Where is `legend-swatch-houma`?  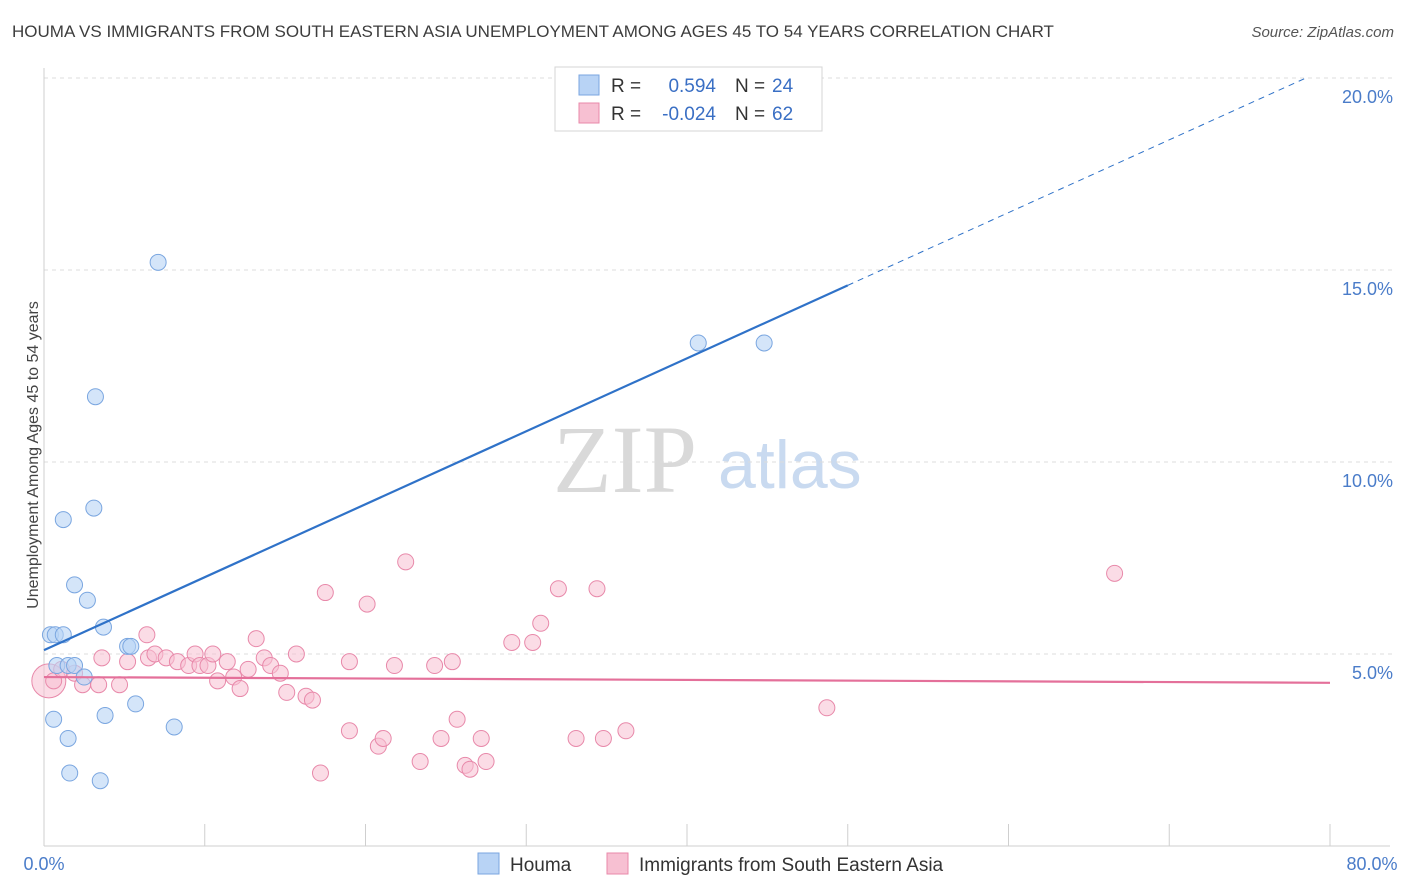
legend-swatch-houma is located at coordinates (589, 85).